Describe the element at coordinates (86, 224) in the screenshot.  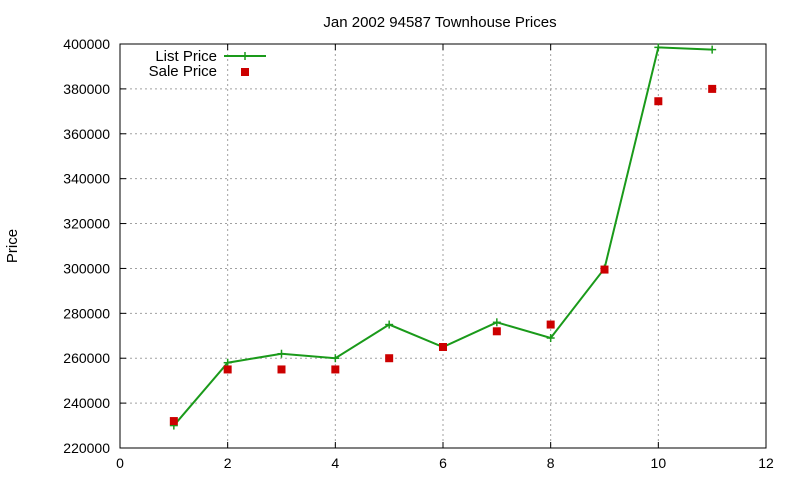
I see `y-tick-label: 320000` at that location.